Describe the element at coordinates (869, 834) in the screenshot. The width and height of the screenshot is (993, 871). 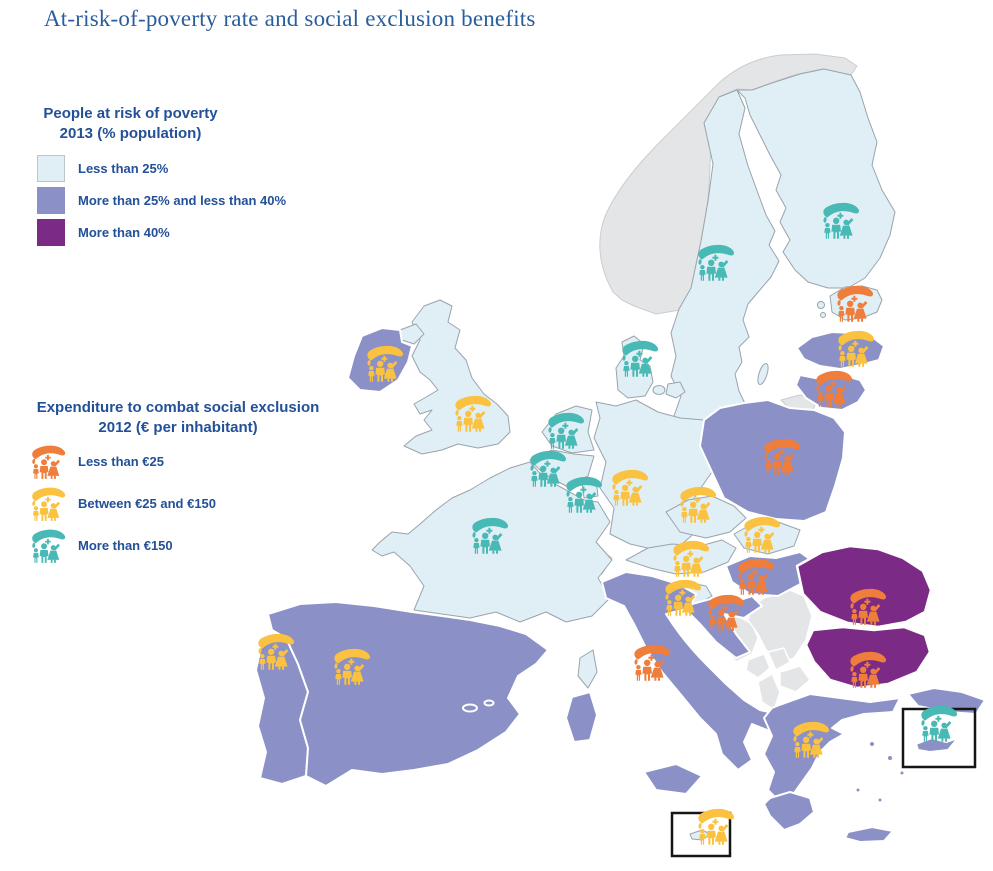
I see `island-crete` at that location.